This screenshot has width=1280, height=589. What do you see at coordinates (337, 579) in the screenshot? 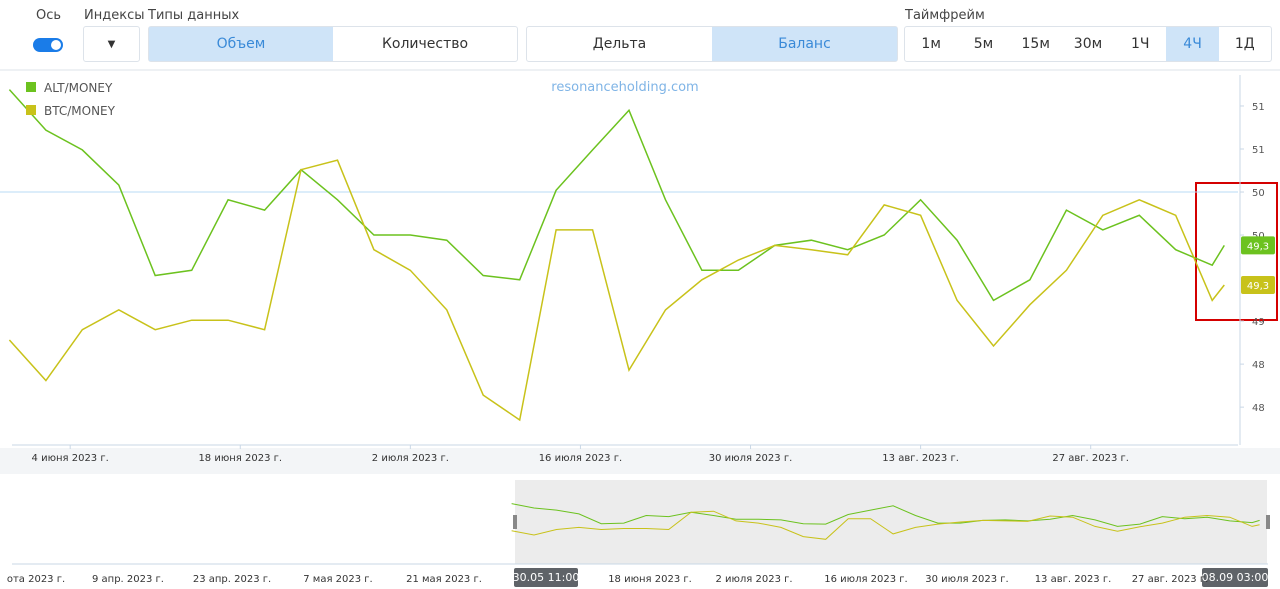
I see `navigator-label: 7 мая 2023 г.` at bounding box center [337, 579].